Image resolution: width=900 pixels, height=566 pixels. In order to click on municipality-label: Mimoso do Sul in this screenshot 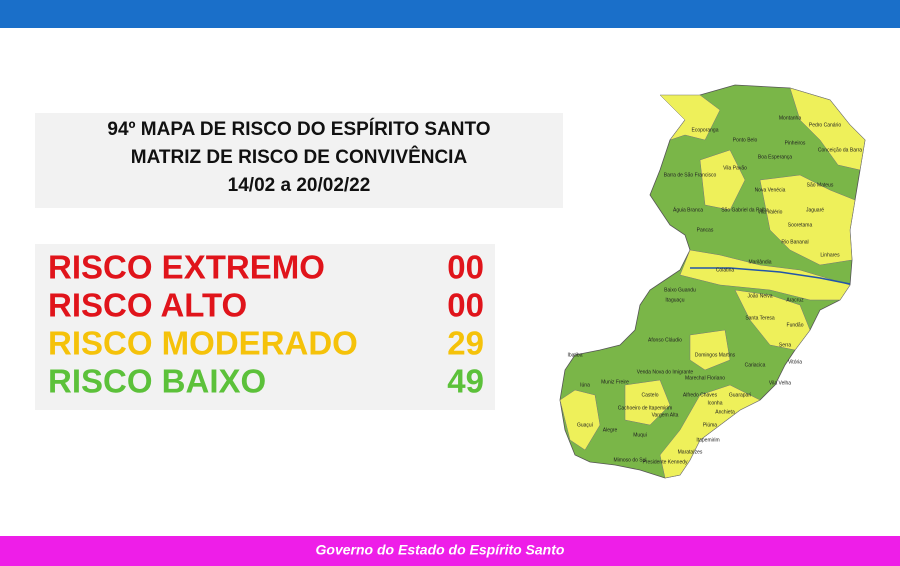, I will do `click(629, 460)`.